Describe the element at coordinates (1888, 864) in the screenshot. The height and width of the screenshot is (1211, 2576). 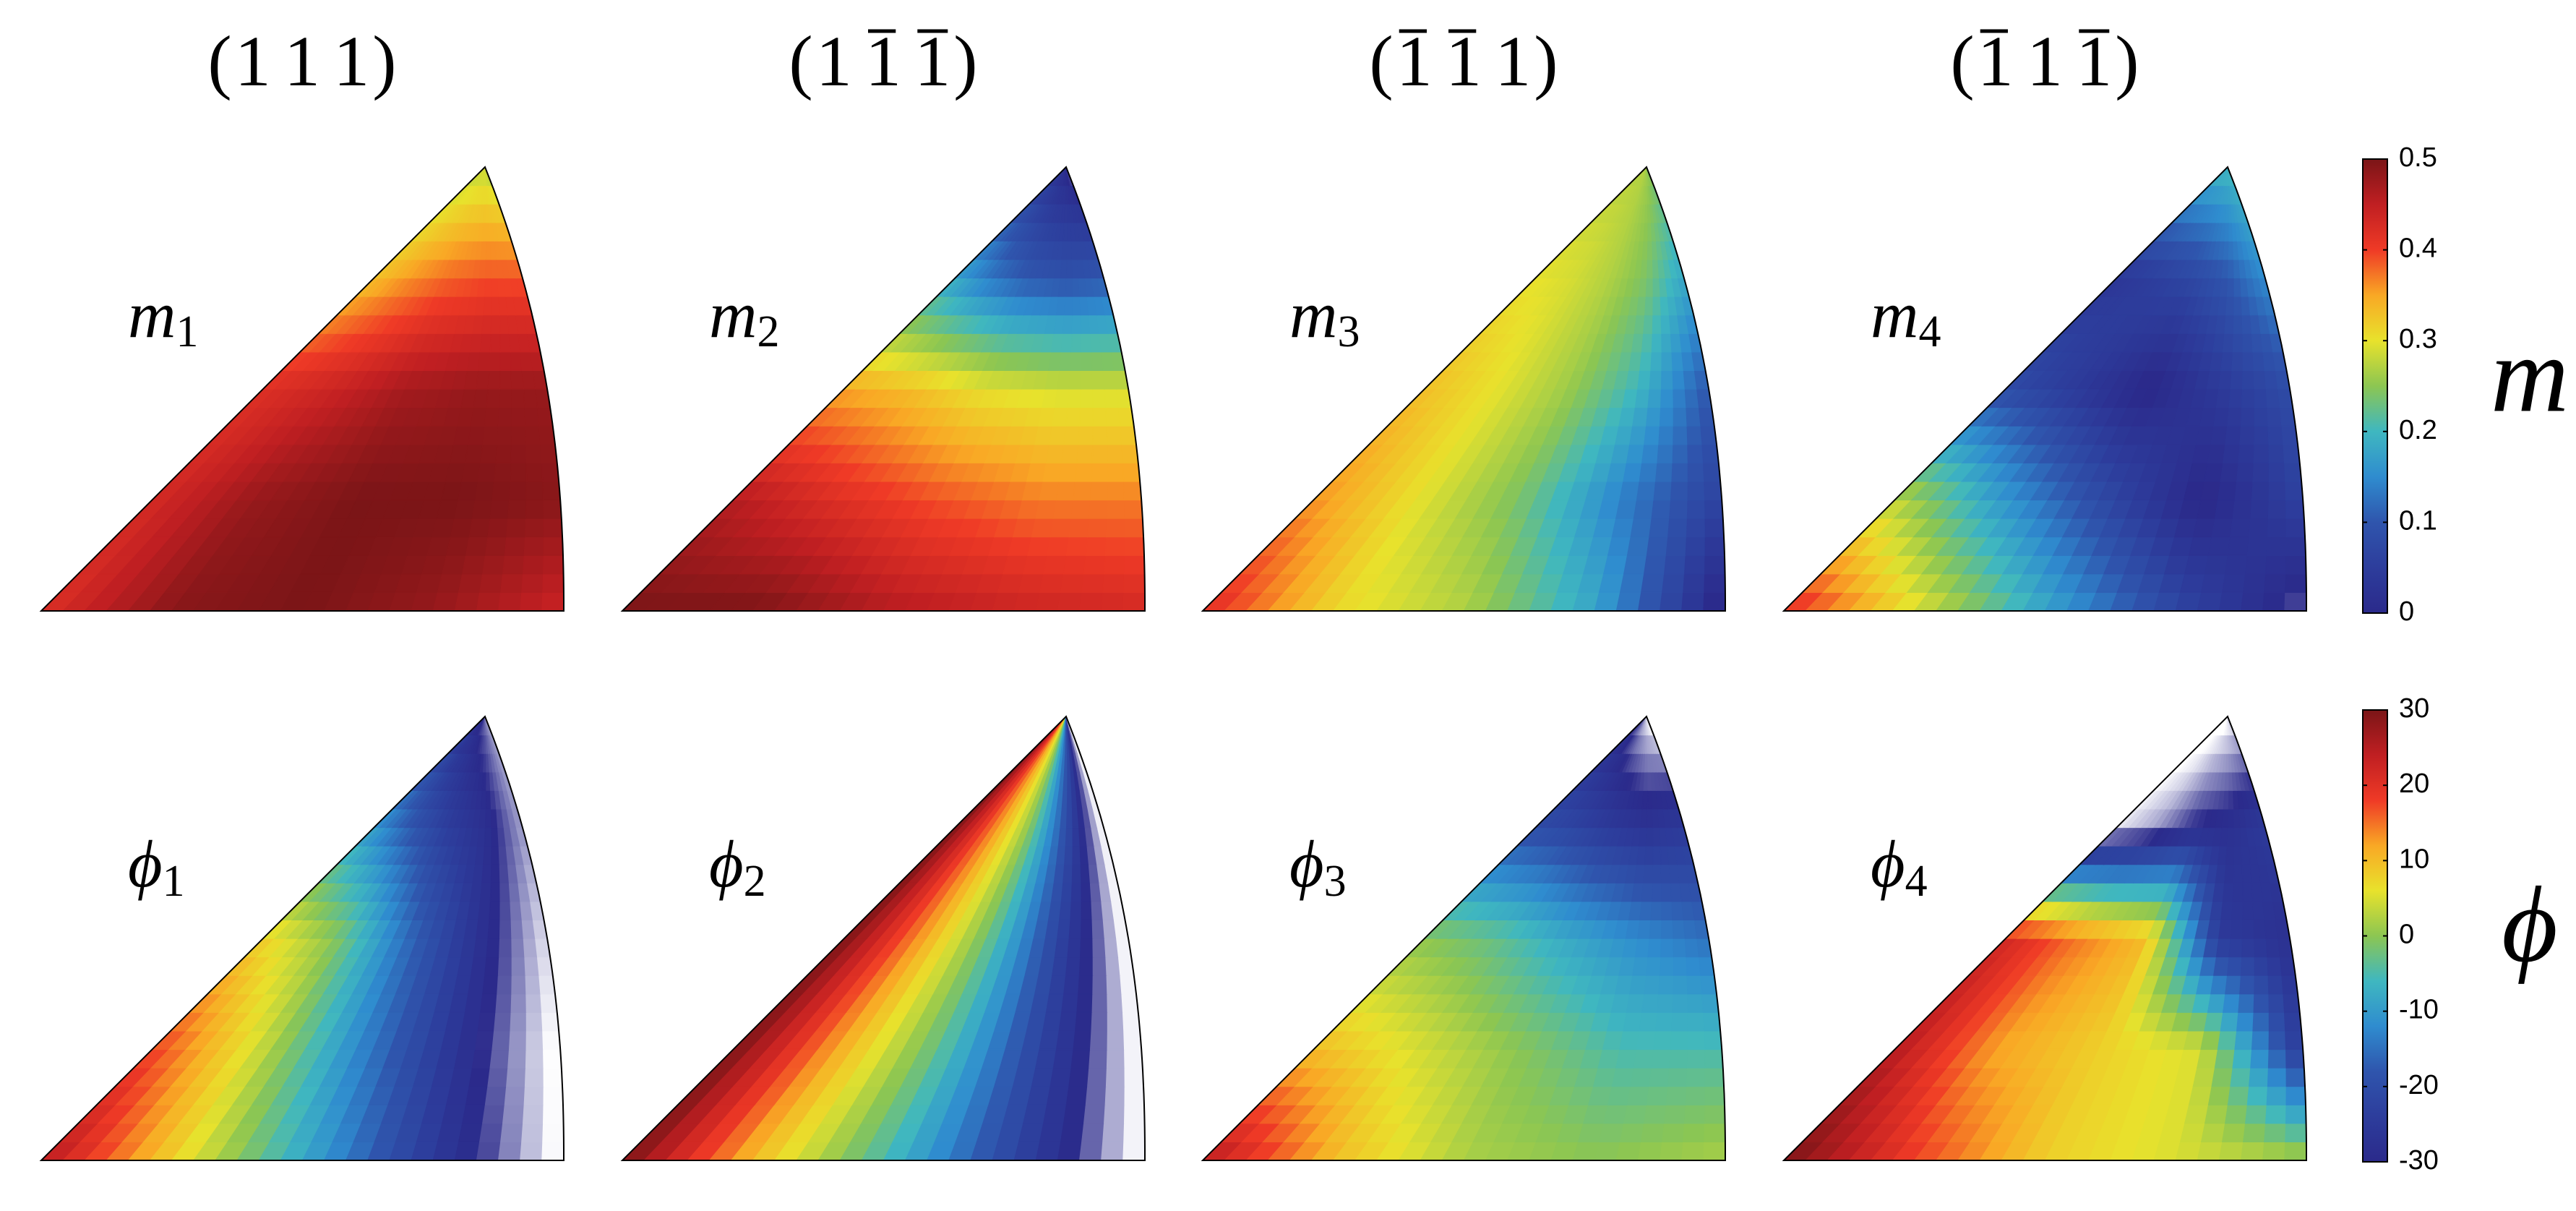
I see `symbol: ϕ` at that location.